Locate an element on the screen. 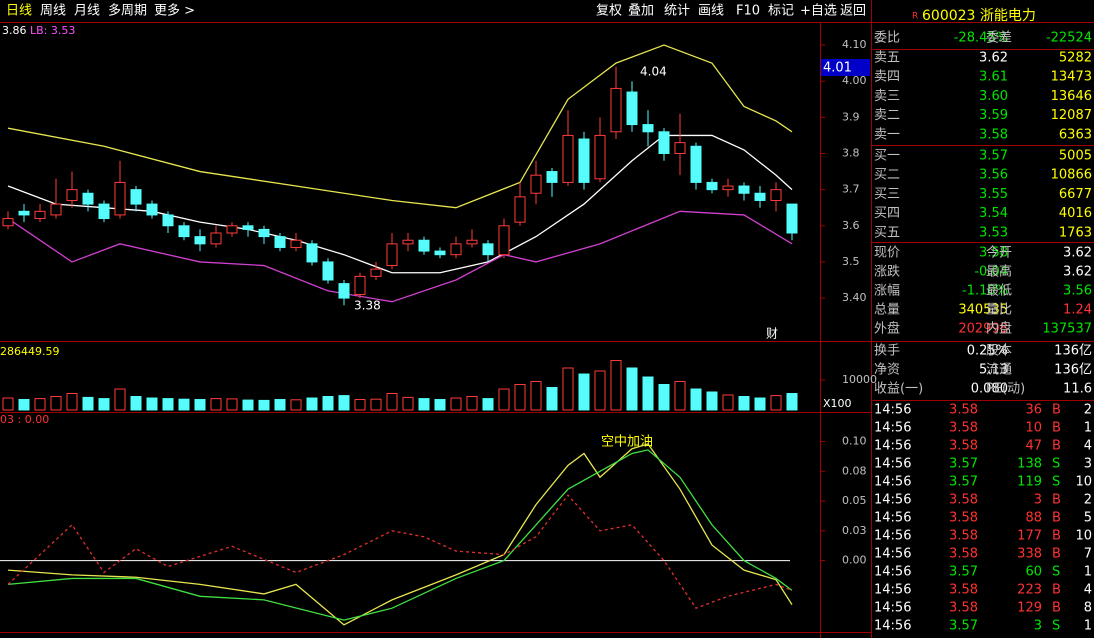 The width and height of the screenshot is (1094, 638). y-tick-label: 4.00 is located at coordinates (854, 80).